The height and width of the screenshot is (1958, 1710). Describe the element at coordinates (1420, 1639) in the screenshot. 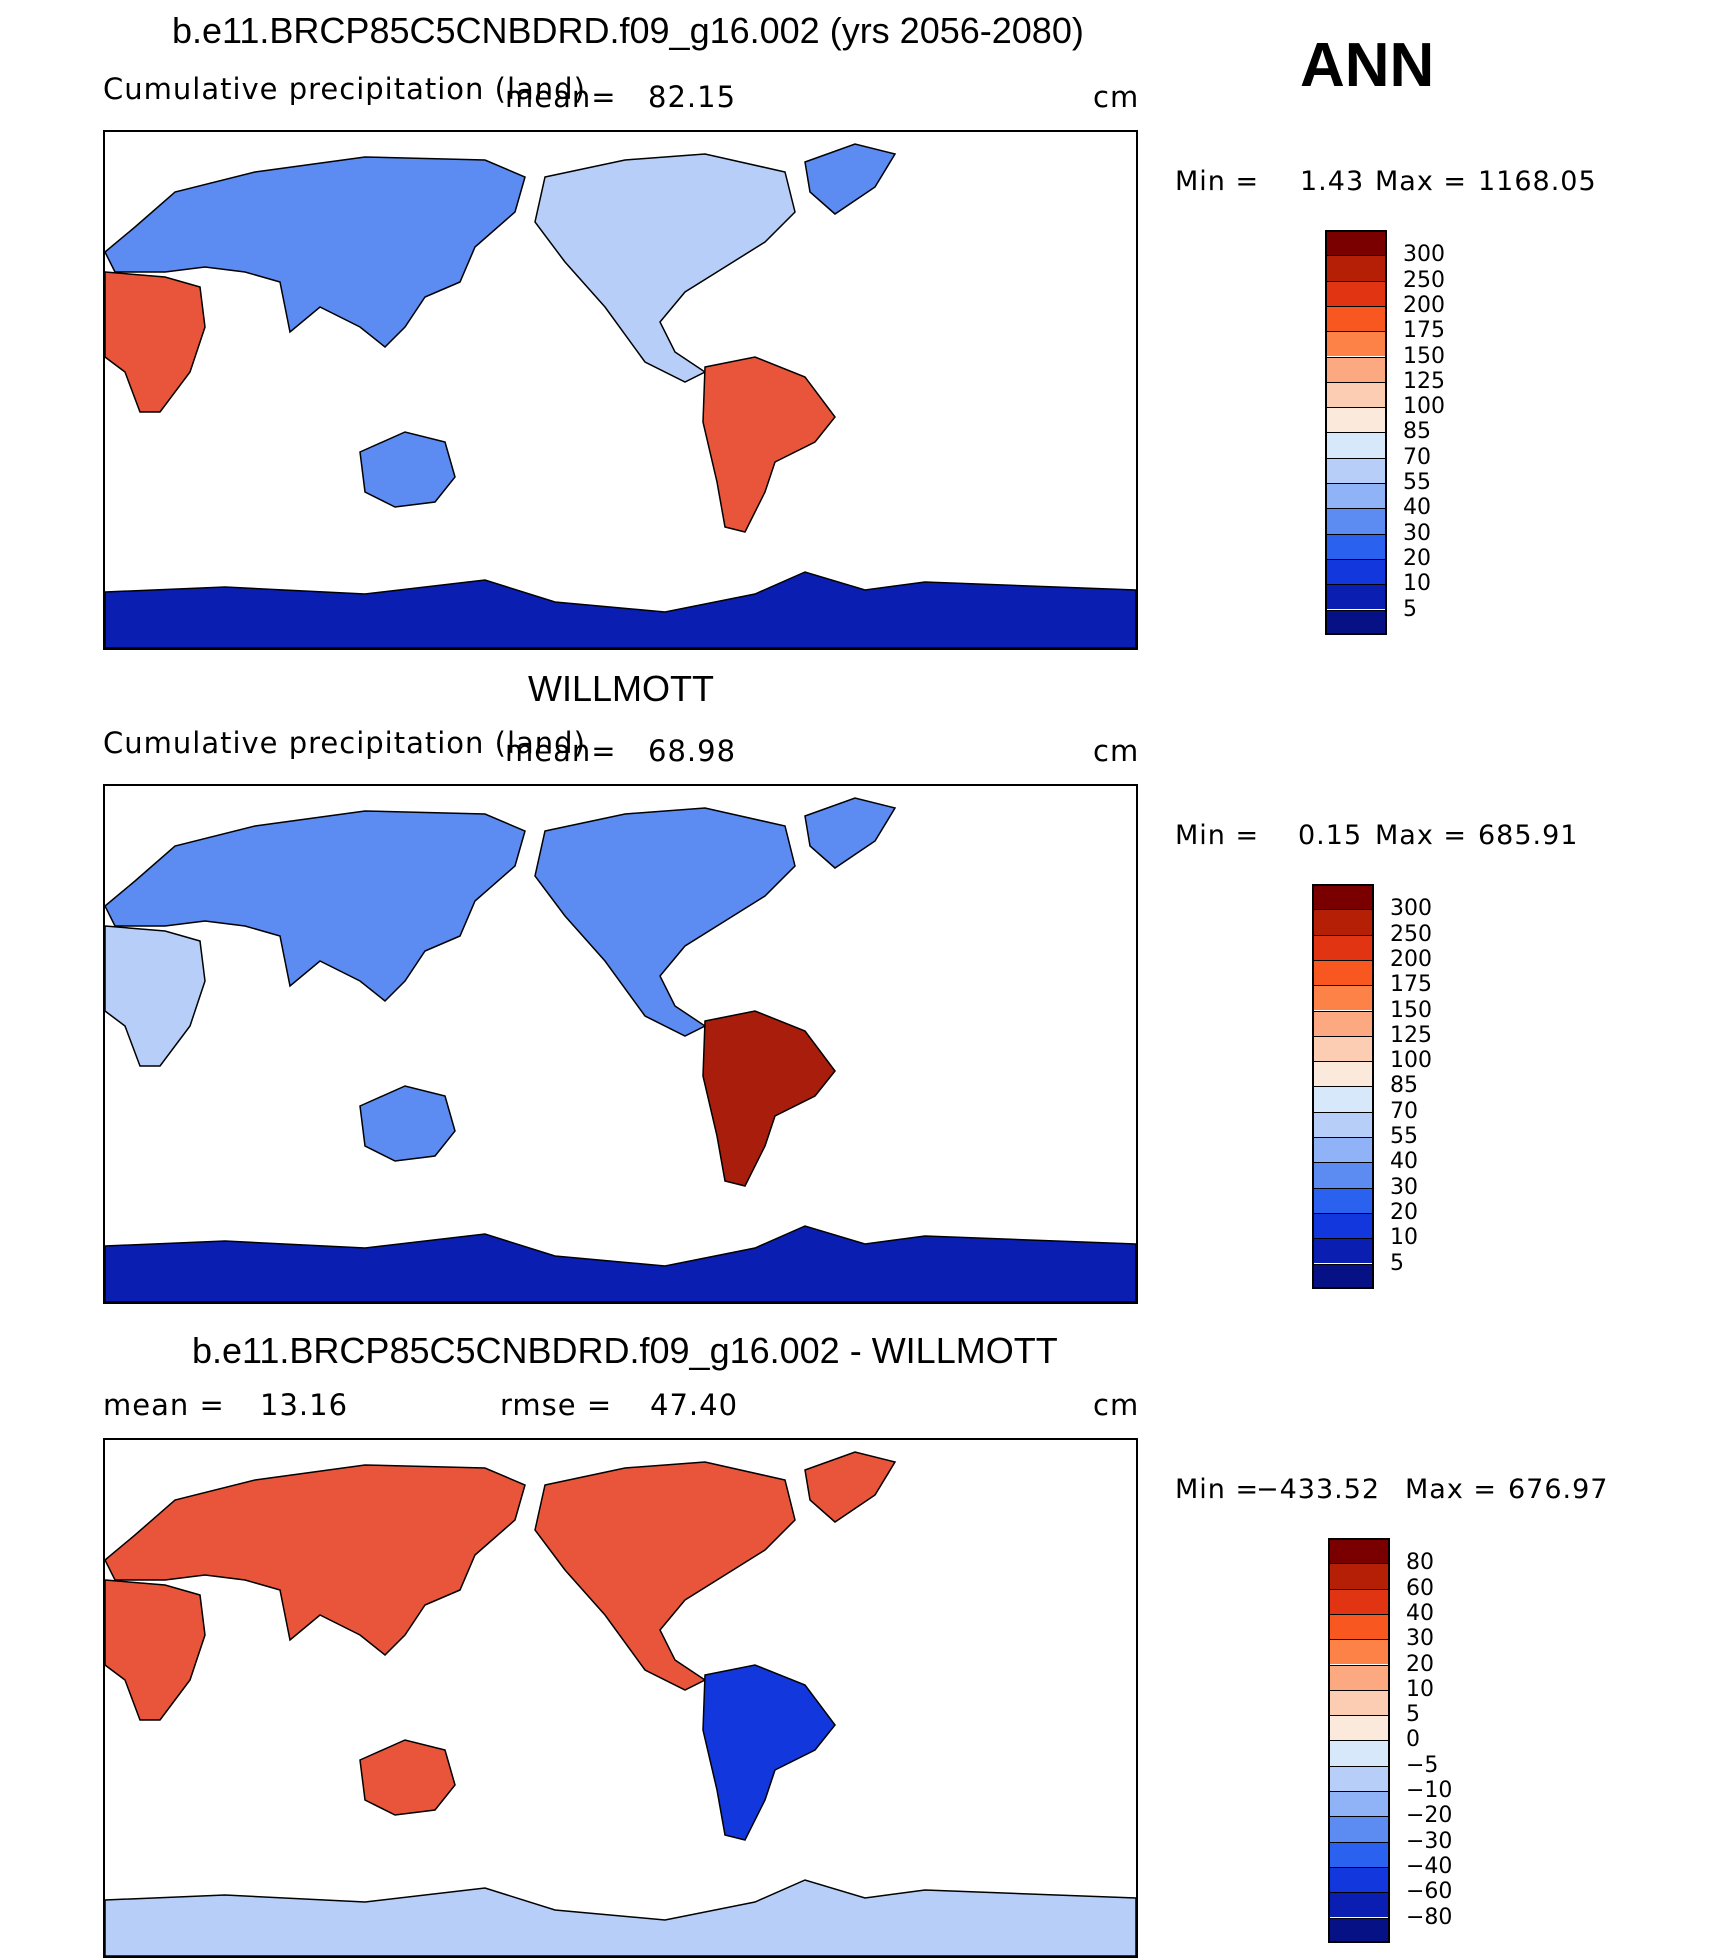

I see `colorbar-tick-label: 30` at that location.